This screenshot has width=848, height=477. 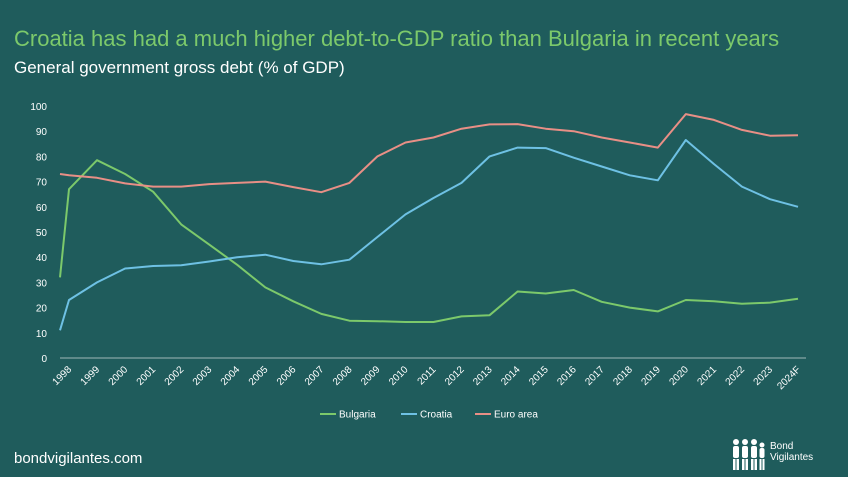 I want to click on legend-label-croatia: Croatia, so click(x=436, y=415).